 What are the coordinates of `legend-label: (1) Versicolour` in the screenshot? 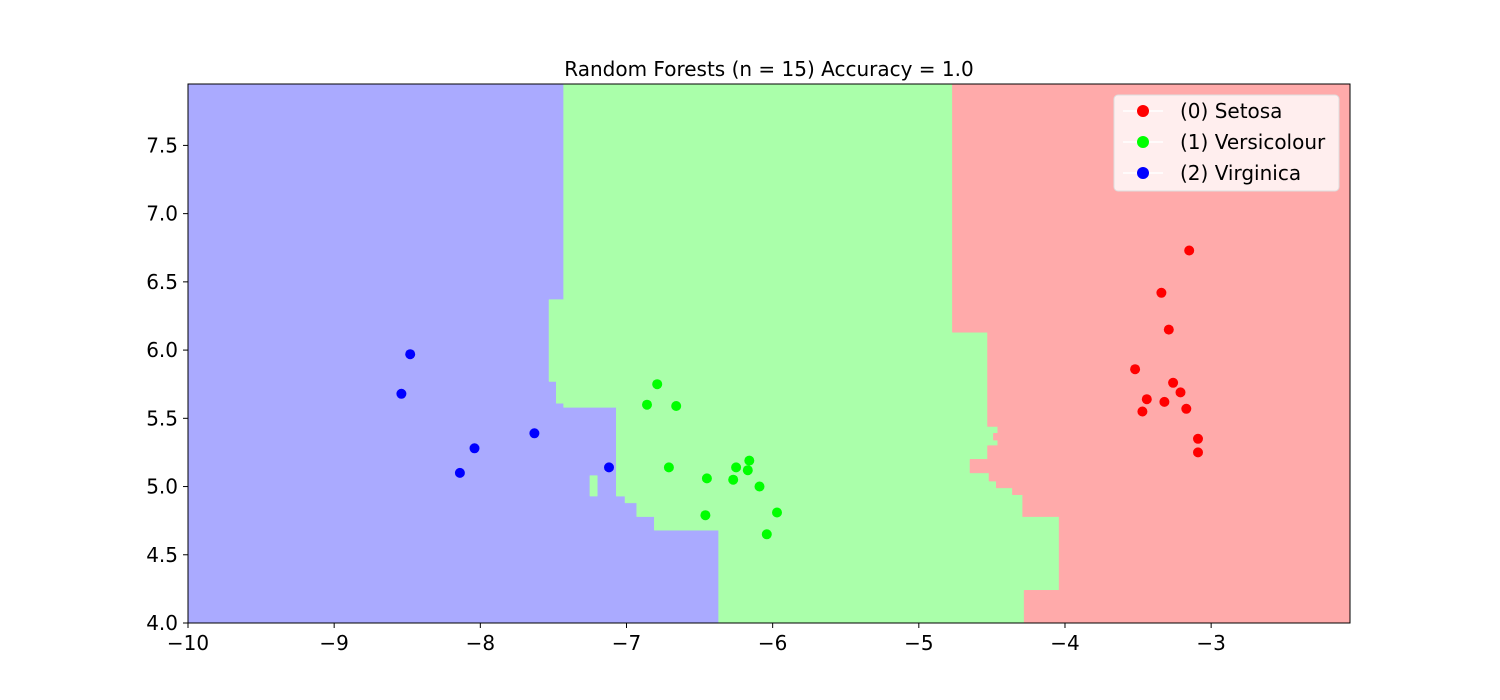 It's located at (1253, 142).